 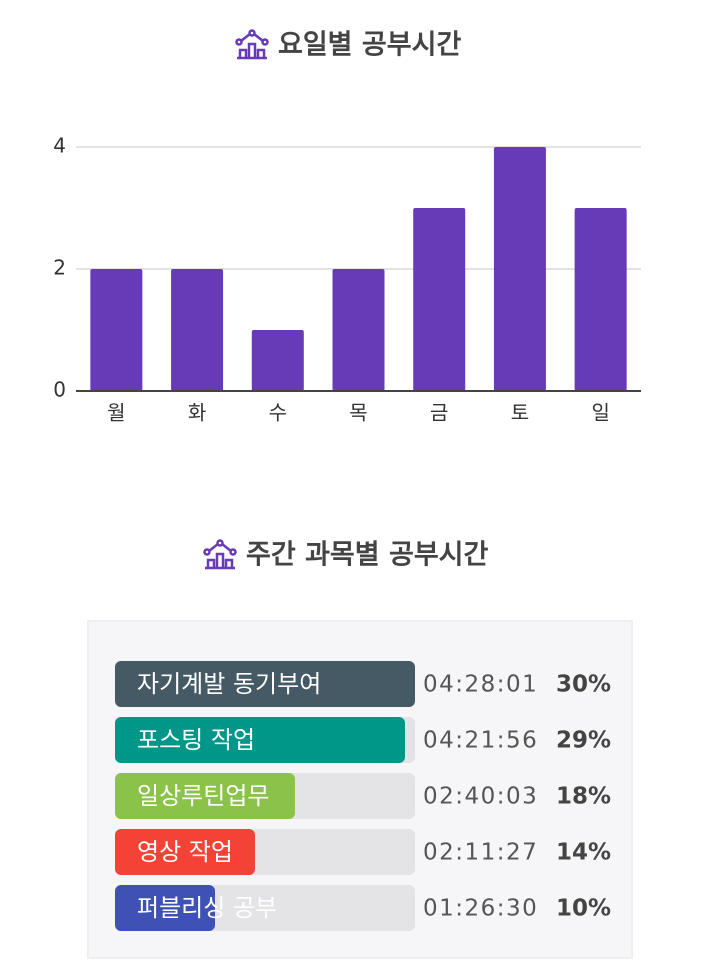 What do you see at coordinates (480, 797) in the screenshot?
I see `subject-time: 02:40:03` at bounding box center [480, 797].